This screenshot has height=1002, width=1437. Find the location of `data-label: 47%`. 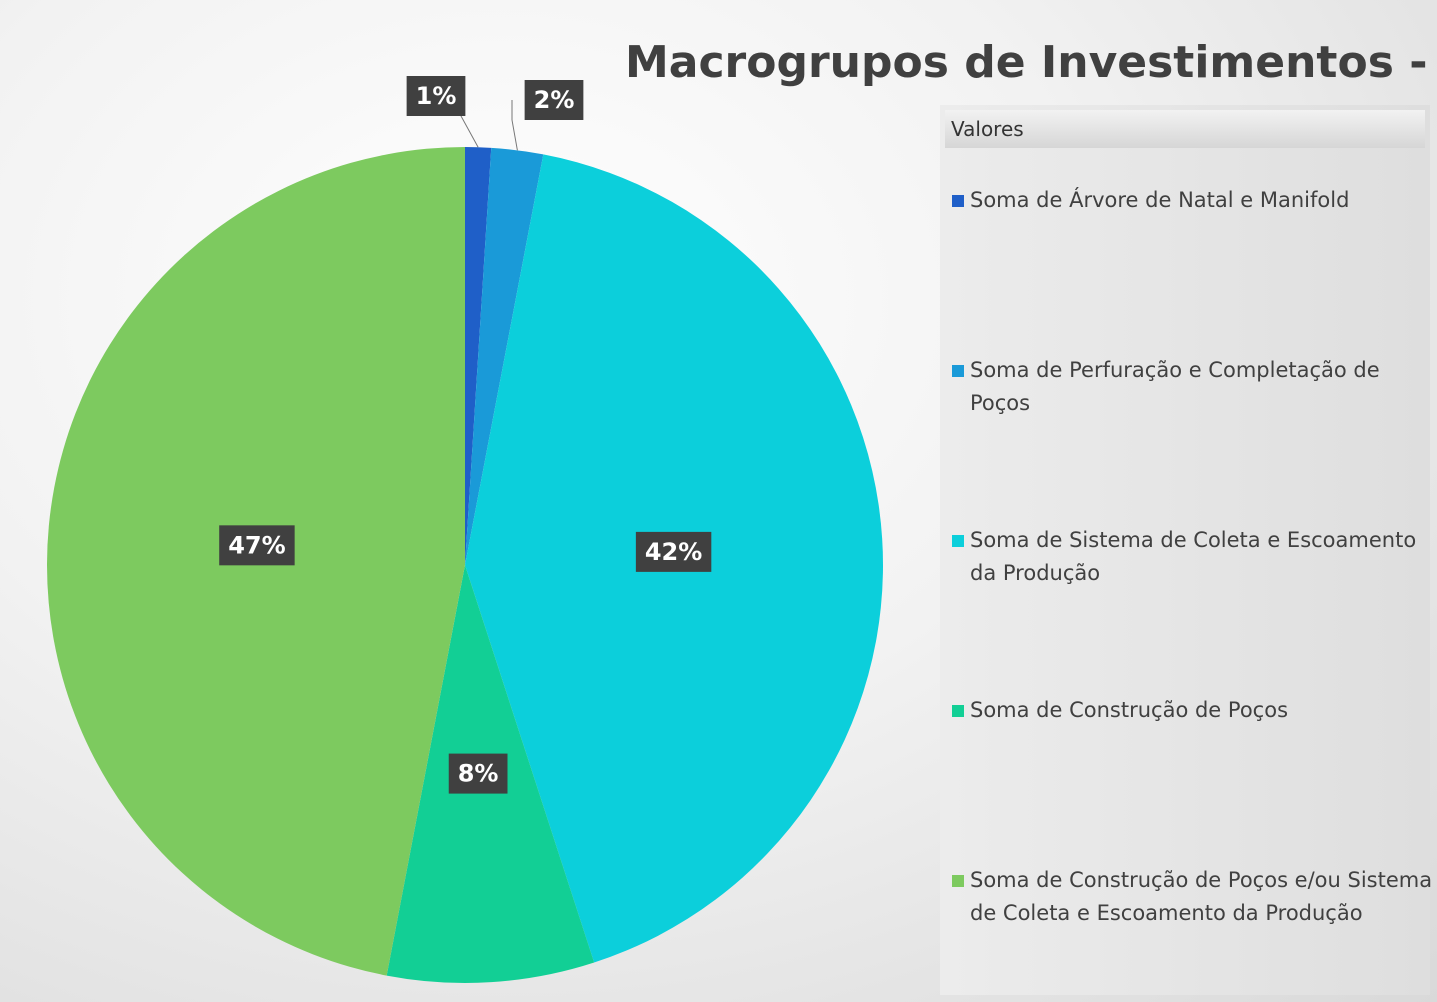

data-label: 47% is located at coordinates (257, 545).